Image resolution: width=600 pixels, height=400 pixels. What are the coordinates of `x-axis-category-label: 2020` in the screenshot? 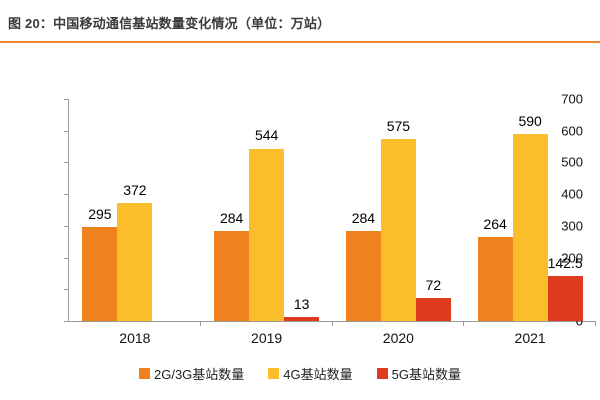 It's located at (398, 338).